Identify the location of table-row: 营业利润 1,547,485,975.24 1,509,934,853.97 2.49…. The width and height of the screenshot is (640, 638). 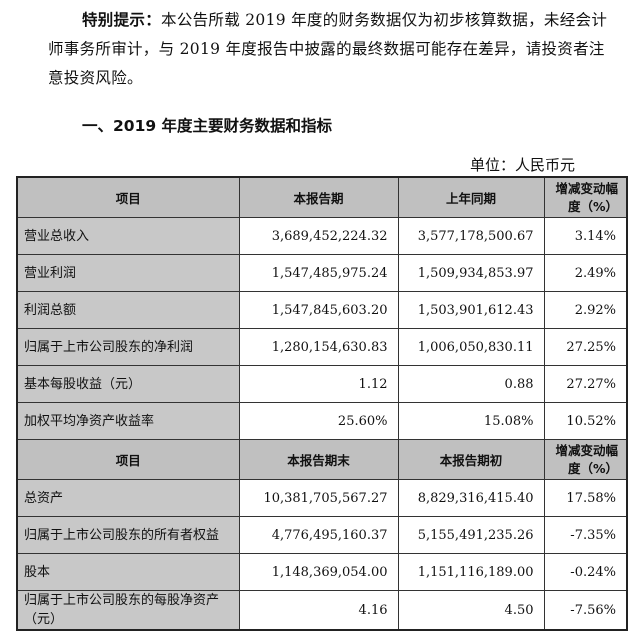
(322, 273).